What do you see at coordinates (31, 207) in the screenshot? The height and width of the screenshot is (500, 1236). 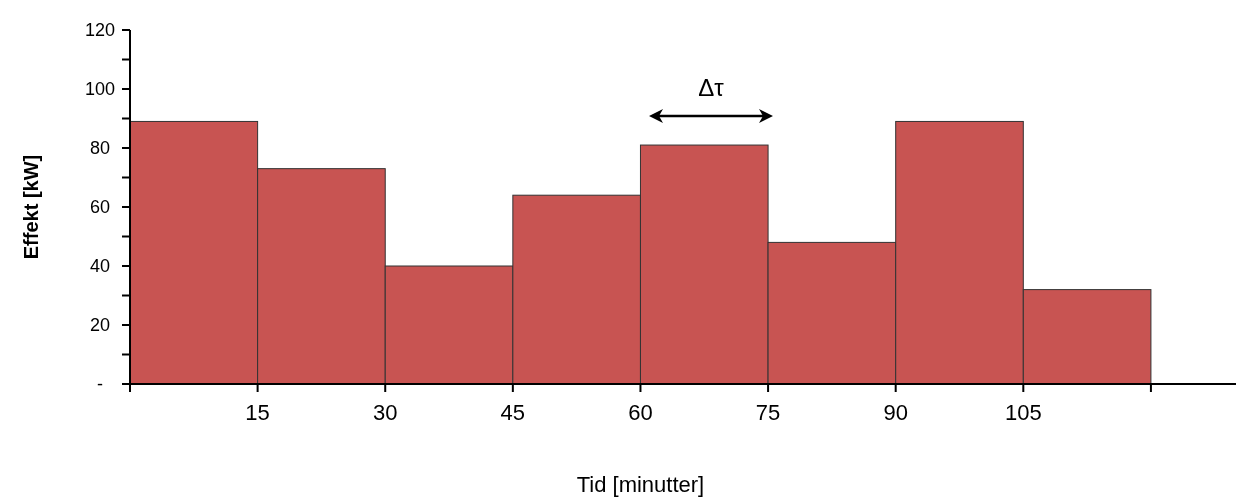 I see `y-axis-title: Effekt [kW]` at bounding box center [31, 207].